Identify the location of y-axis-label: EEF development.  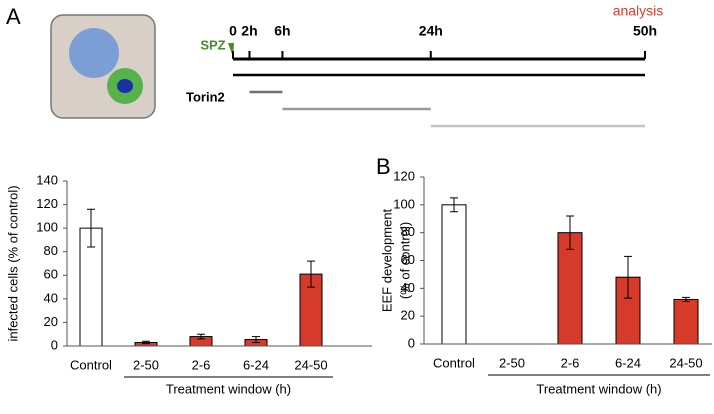
(386, 260).